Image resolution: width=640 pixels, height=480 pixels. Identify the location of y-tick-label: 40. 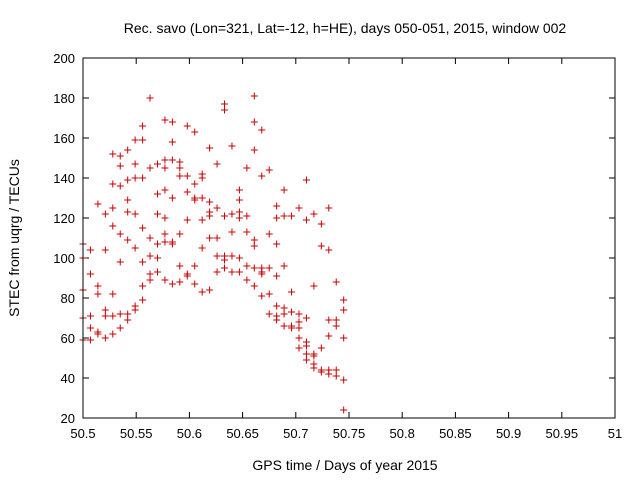
(68, 378).